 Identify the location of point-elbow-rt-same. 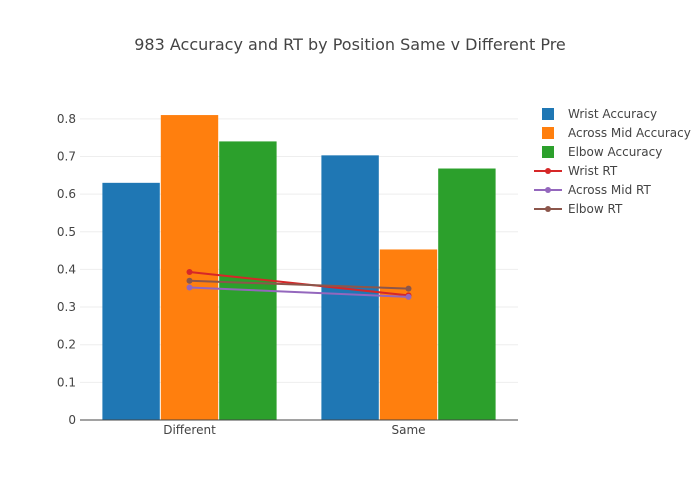
(408, 288).